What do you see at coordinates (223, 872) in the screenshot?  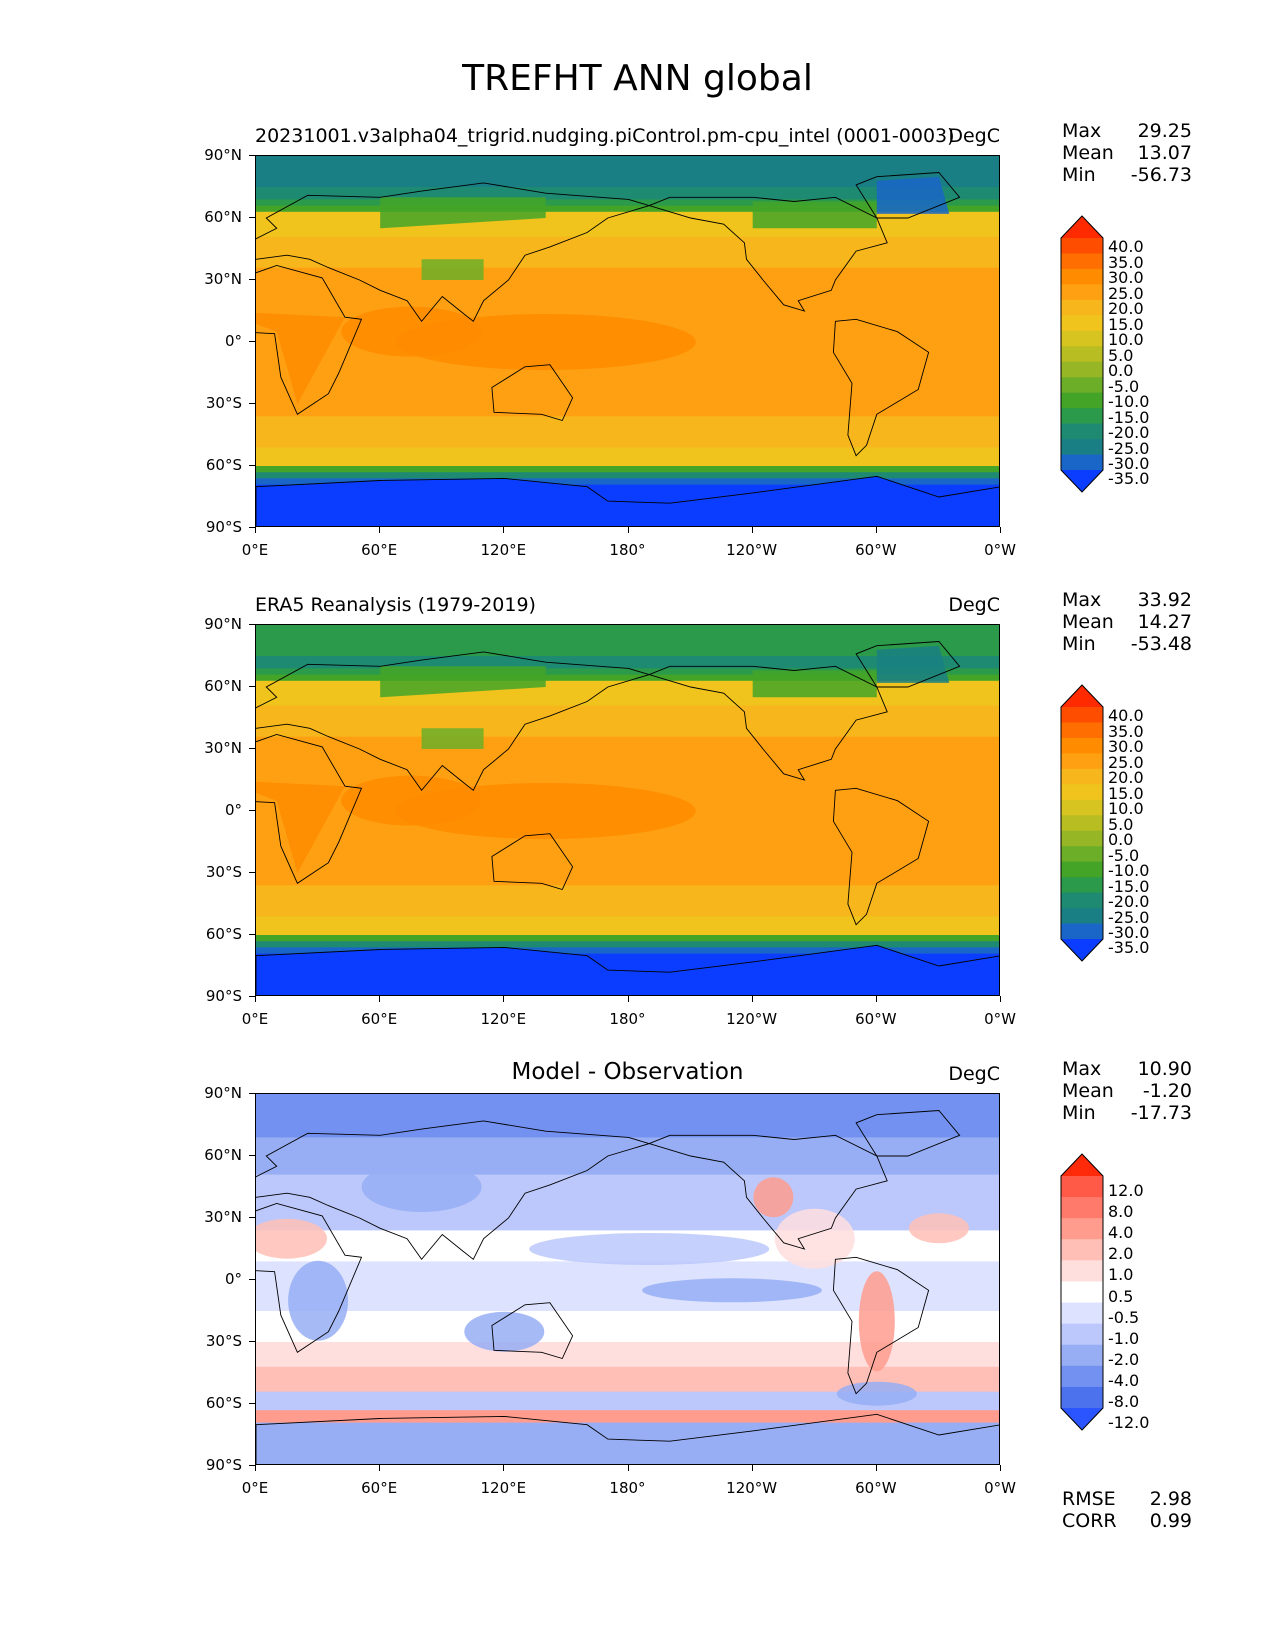 I see `lat-tick-label: 30°S` at bounding box center [223, 872].